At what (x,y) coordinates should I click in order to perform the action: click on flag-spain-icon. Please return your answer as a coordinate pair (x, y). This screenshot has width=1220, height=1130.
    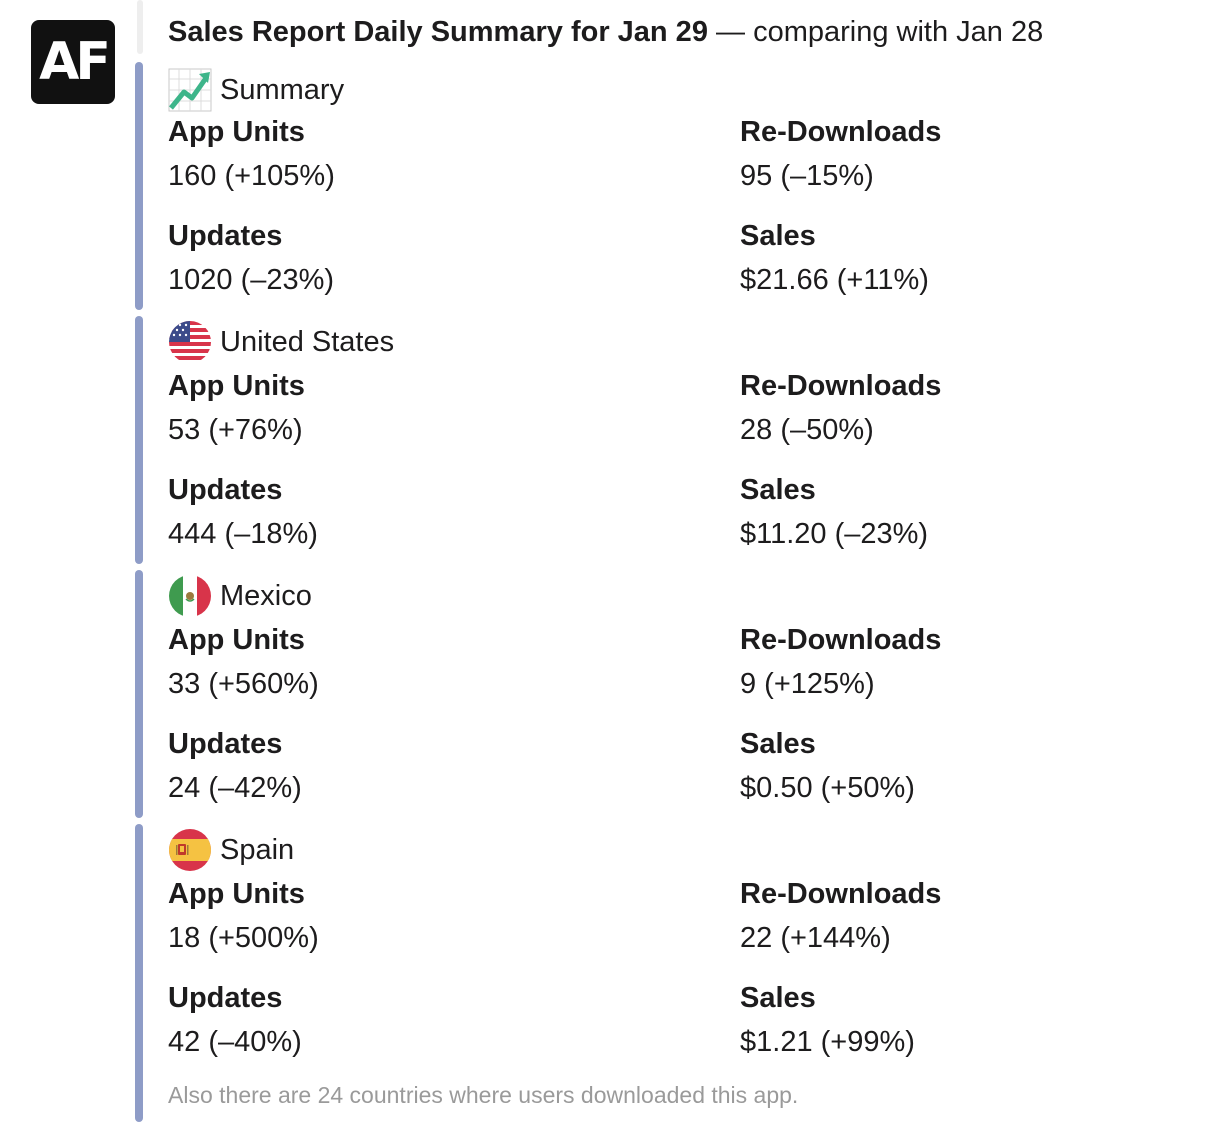
    Looking at the image, I should click on (190, 850).